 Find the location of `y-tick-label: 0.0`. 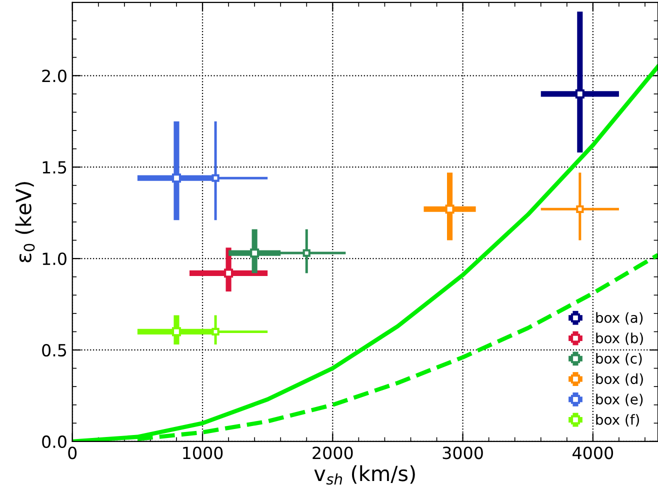

y-tick-label: 0.0 is located at coordinates (54, 441).